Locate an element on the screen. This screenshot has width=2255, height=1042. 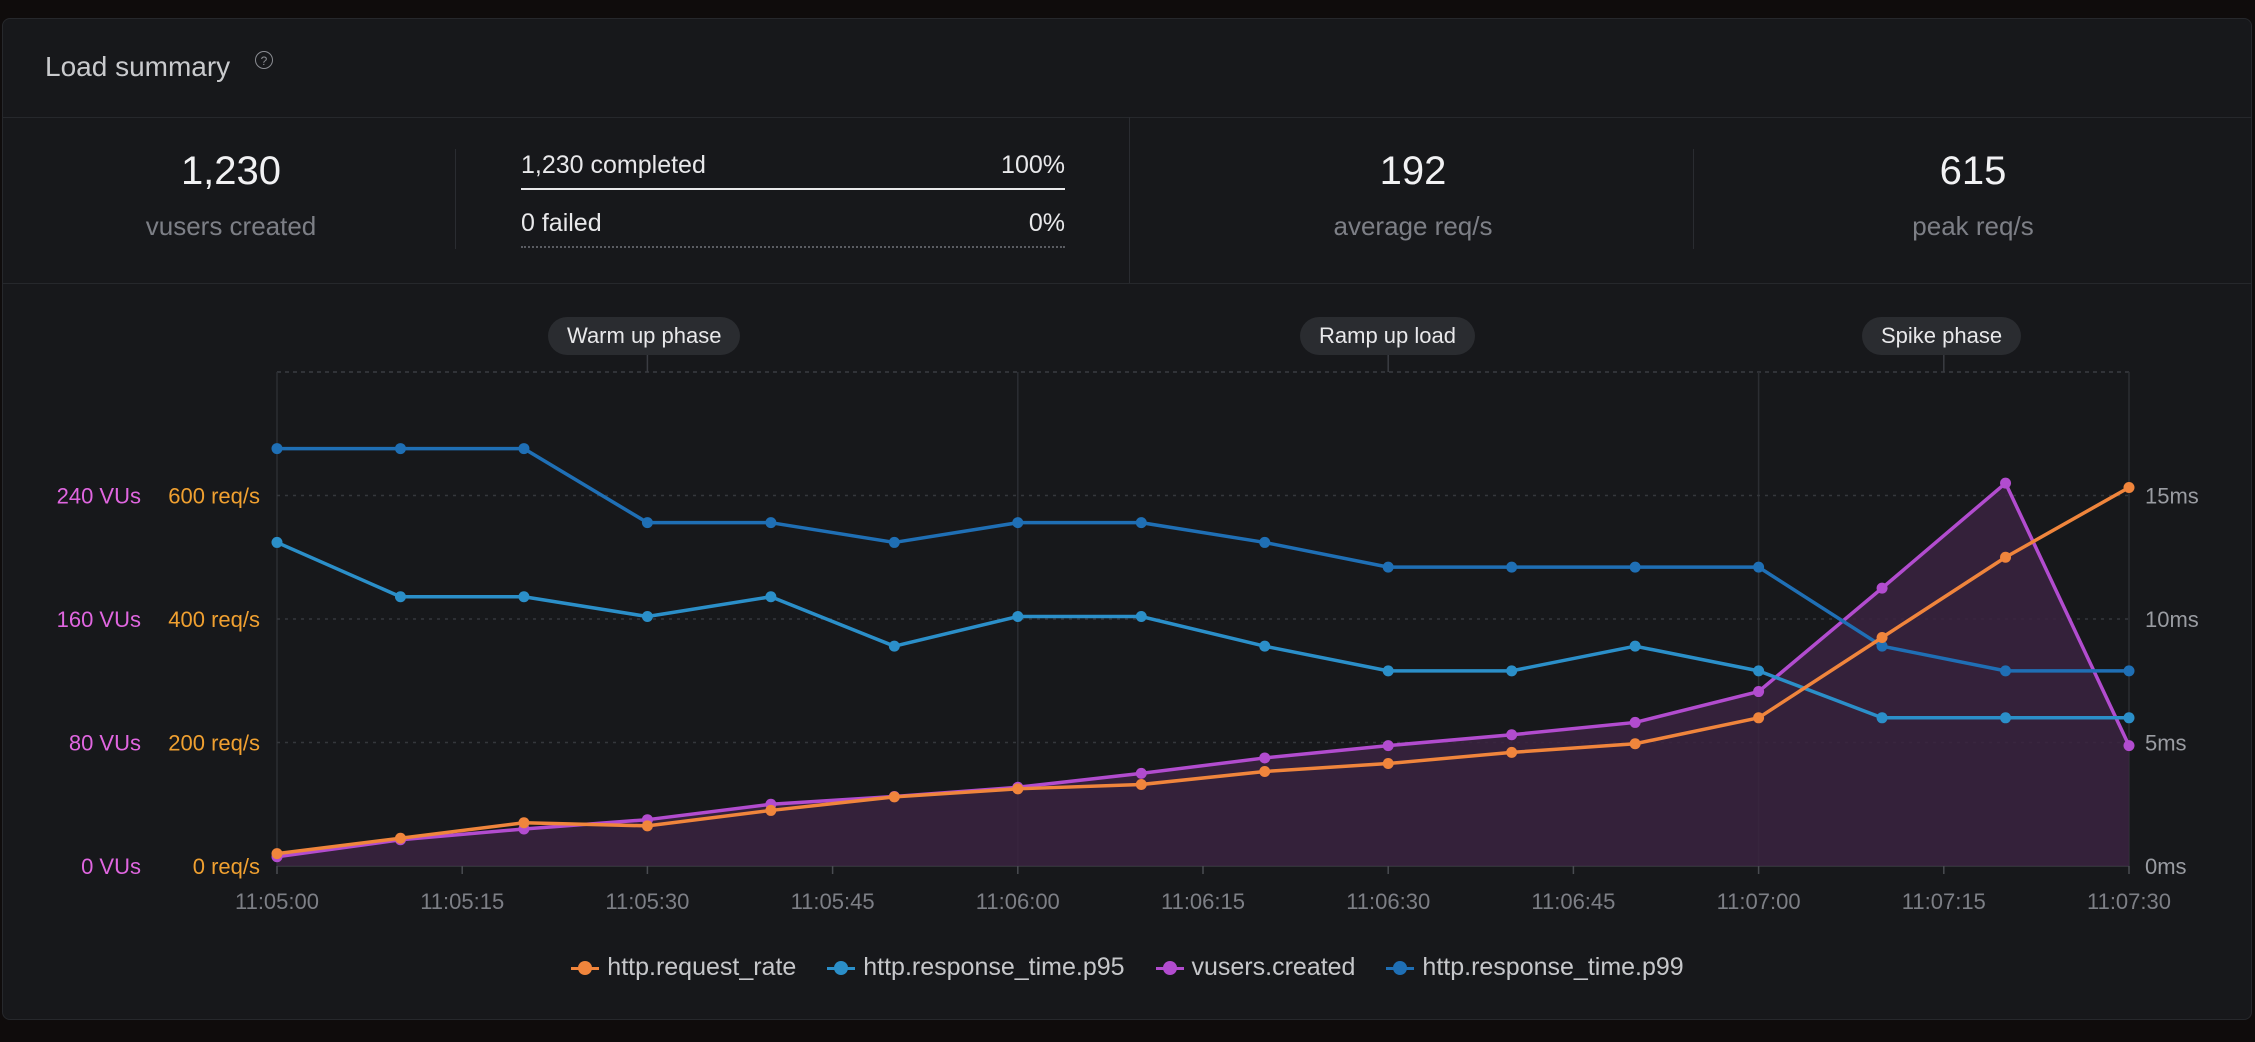
legend-item-response-p95: http.response_time.p95 is located at coordinates (976, 967).